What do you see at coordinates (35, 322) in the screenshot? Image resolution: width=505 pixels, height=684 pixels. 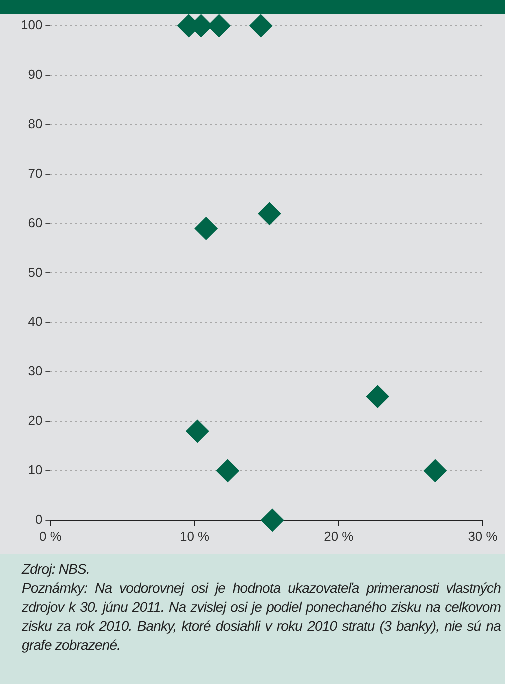 I see `y-tick-label: 40` at bounding box center [35, 322].